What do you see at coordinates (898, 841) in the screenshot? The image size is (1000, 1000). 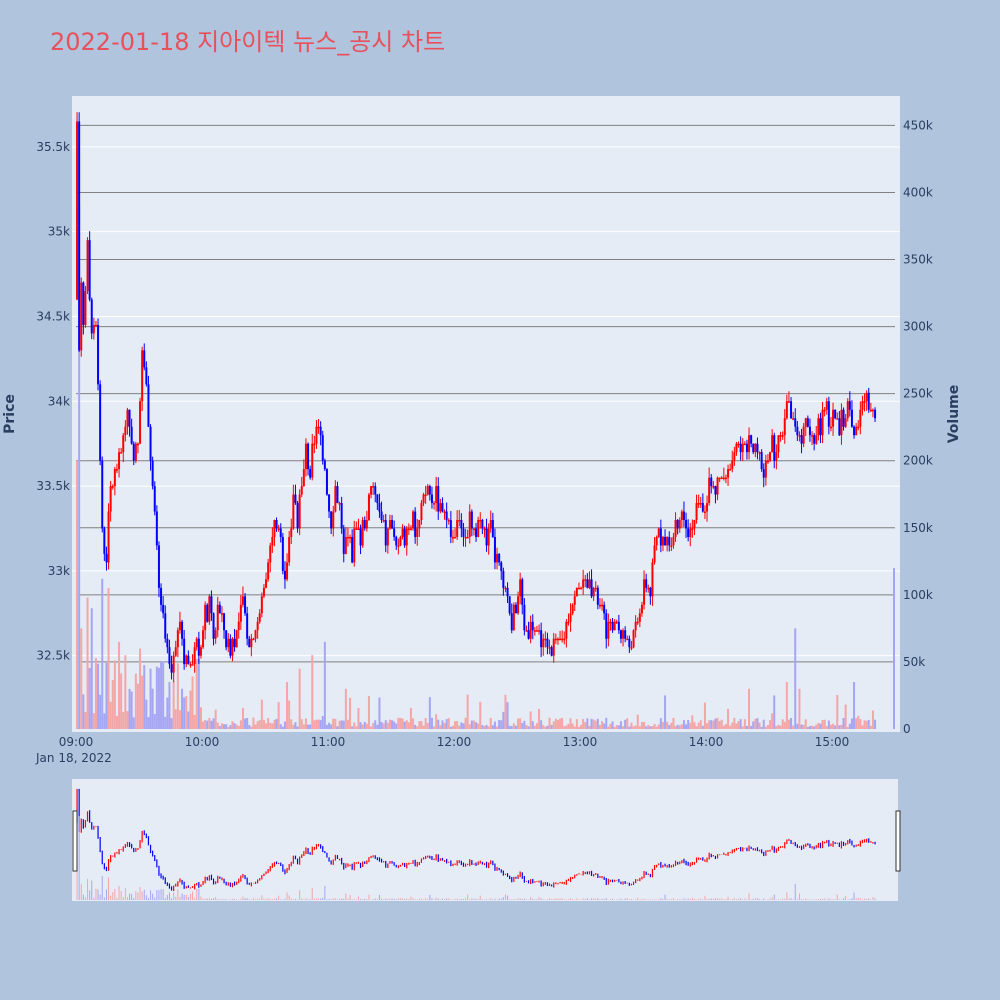 I see `range-slider-right-handle` at bounding box center [898, 841].